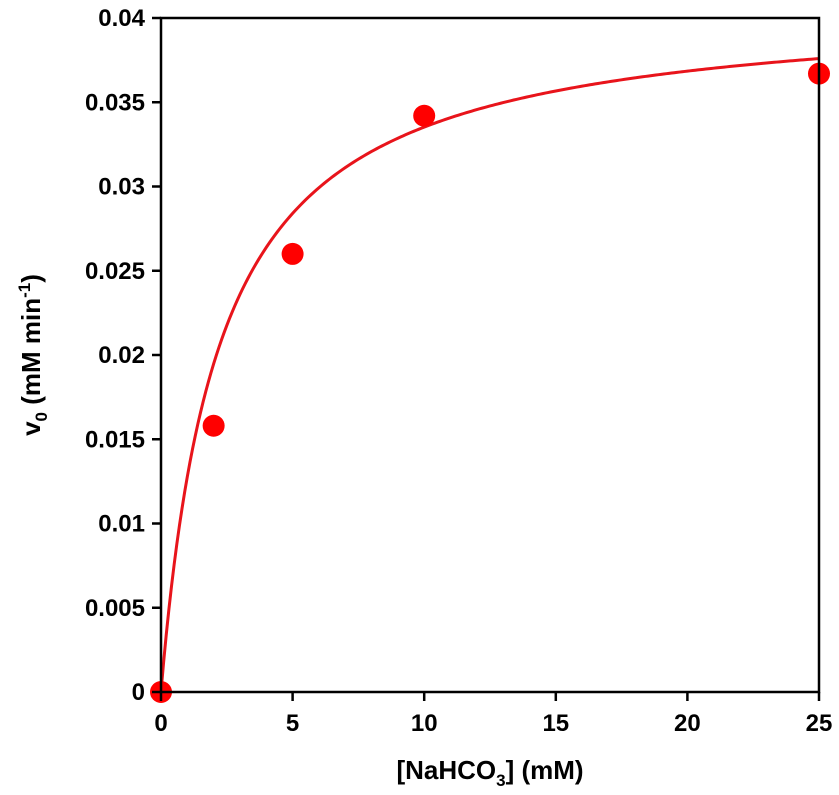 This screenshot has height=795, width=839. I want to click on y-tick-label: 0.04, so click(121, 18).